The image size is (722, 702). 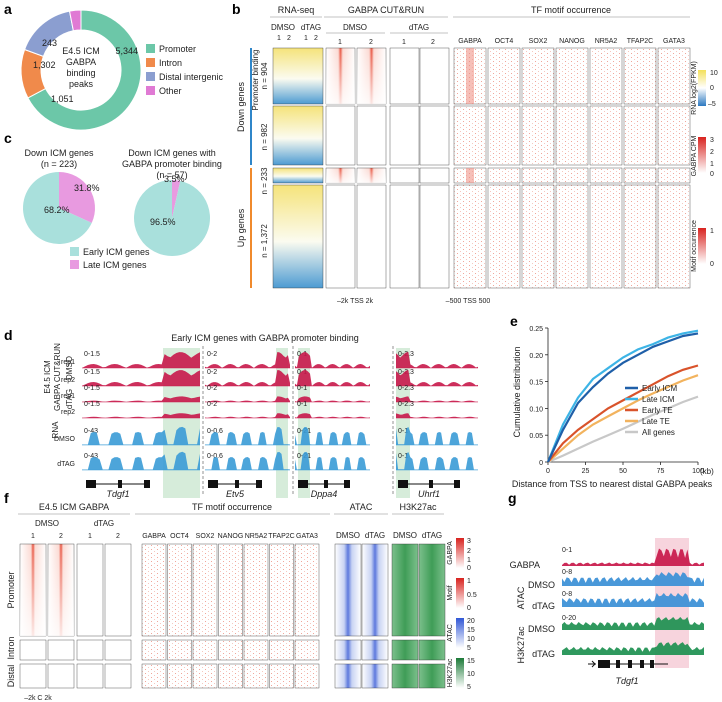 I want to click on pie-legend: Early ICM genes Late ICM genes, so click(x=110, y=258).